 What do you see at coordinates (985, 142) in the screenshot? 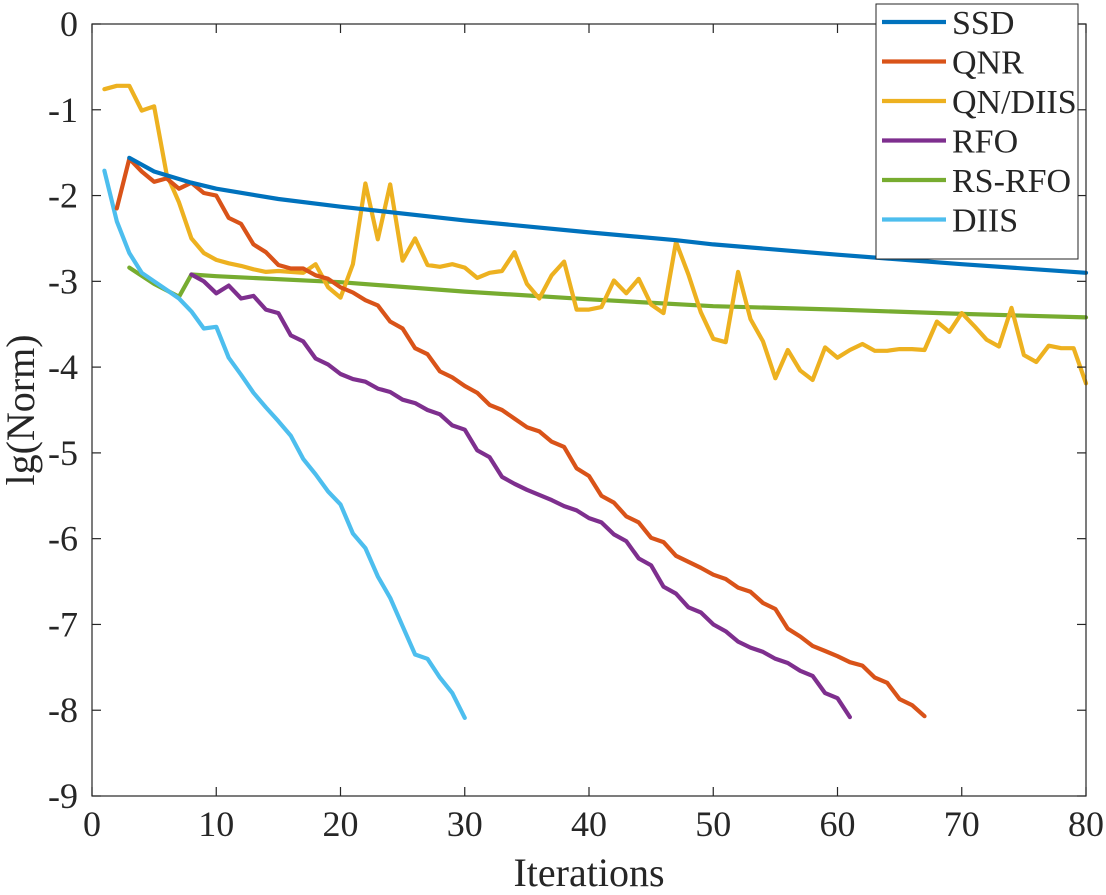
I see `legend-label: RFO` at bounding box center [985, 142].